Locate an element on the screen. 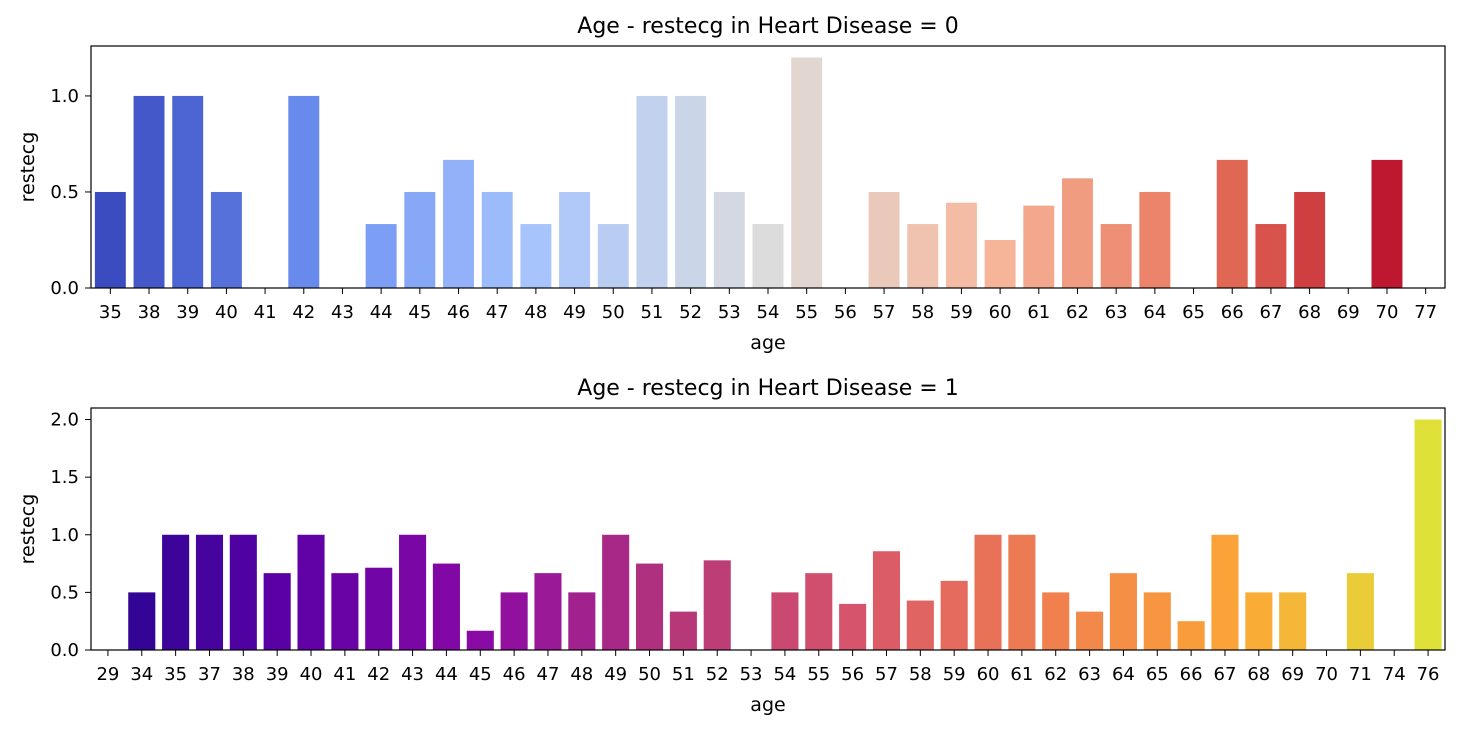 This screenshot has height=729, width=1460. chart2-x-tick-label: 43 is located at coordinates (412, 674).